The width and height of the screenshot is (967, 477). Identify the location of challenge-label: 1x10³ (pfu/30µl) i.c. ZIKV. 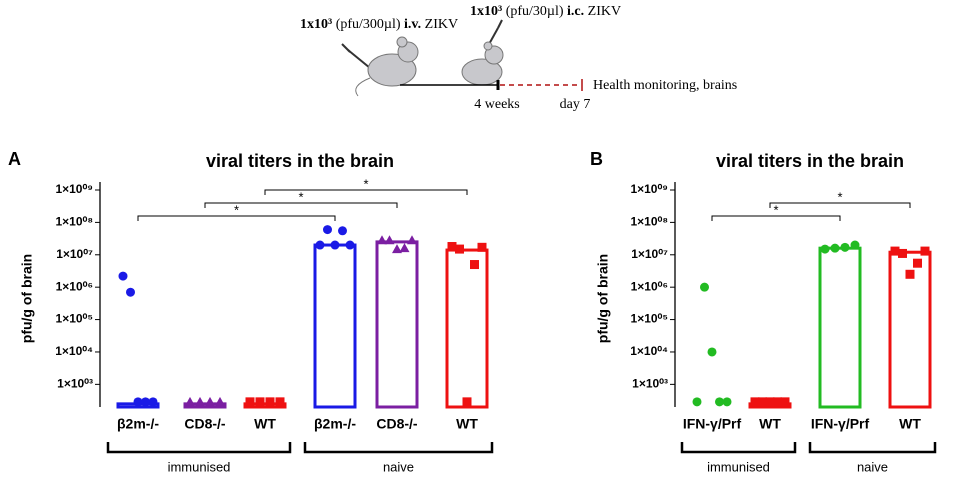
(545, 11).